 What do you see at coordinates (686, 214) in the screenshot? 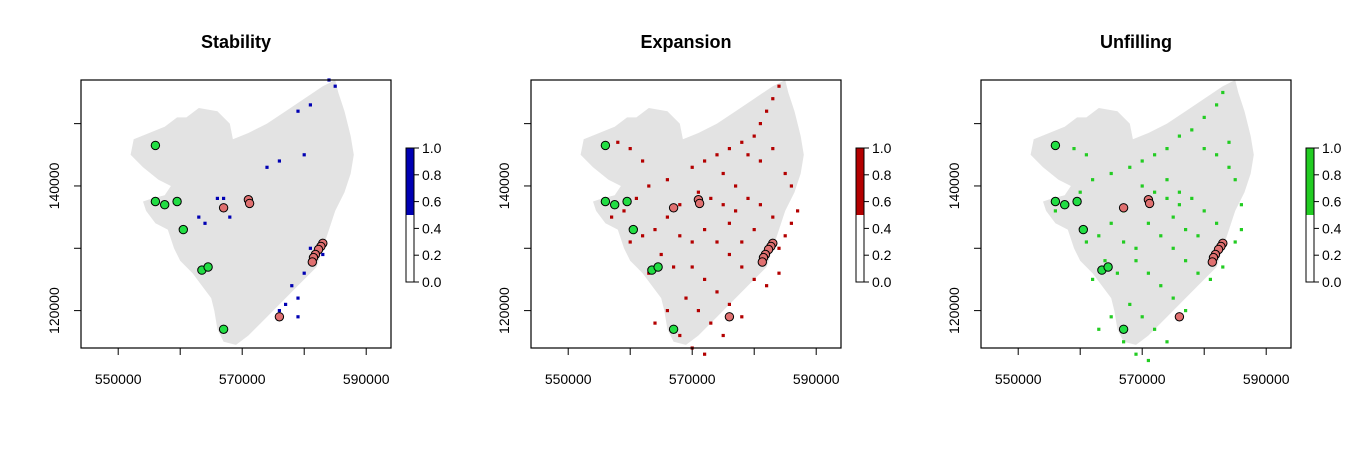
I see `expansion-plot-frame` at bounding box center [686, 214].